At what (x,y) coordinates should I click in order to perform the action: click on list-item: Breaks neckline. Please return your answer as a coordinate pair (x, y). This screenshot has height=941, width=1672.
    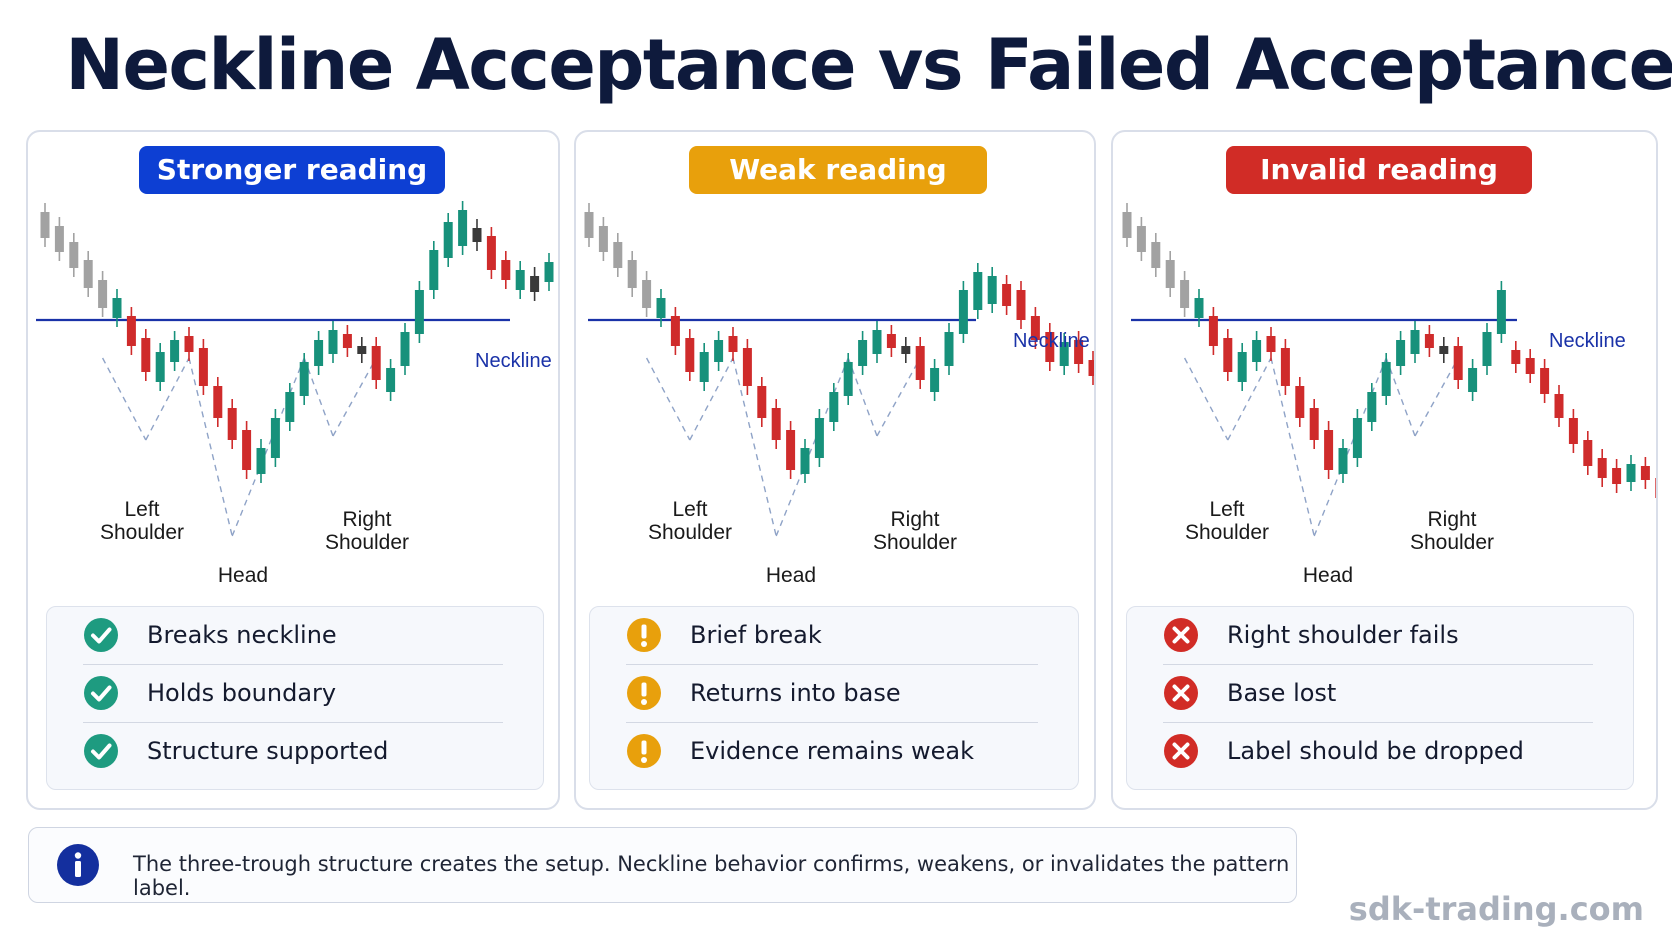
    Looking at the image, I should click on (295, 635).